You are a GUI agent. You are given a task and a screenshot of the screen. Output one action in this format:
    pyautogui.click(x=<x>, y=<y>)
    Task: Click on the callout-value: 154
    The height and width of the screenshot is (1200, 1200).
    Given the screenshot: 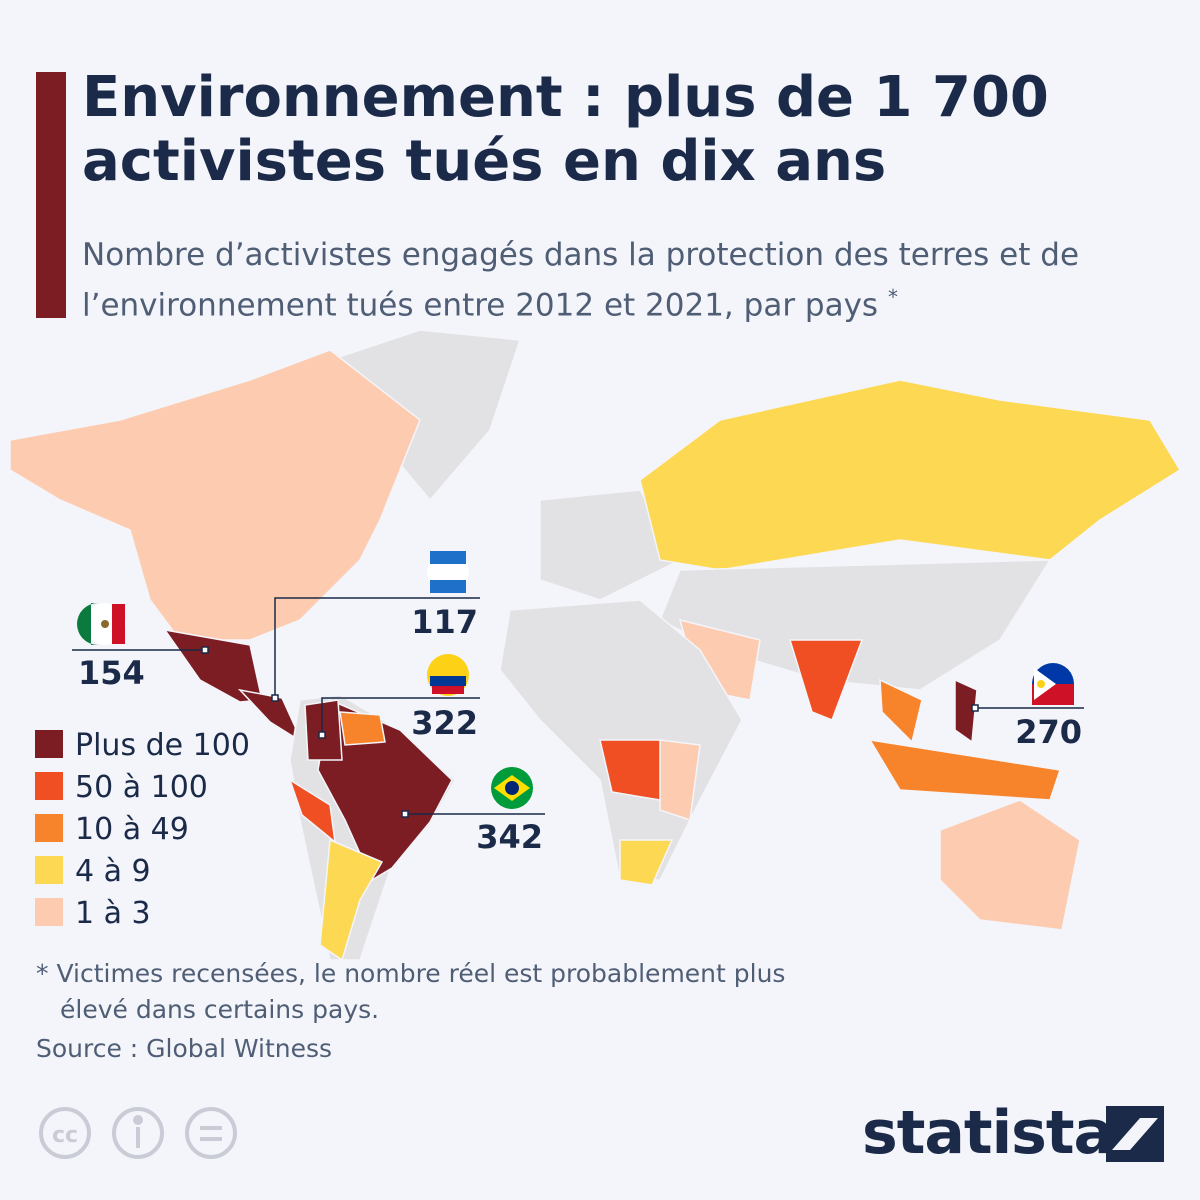 What is the action you would take?
    pyautogui.click(x=111, y=673)
    